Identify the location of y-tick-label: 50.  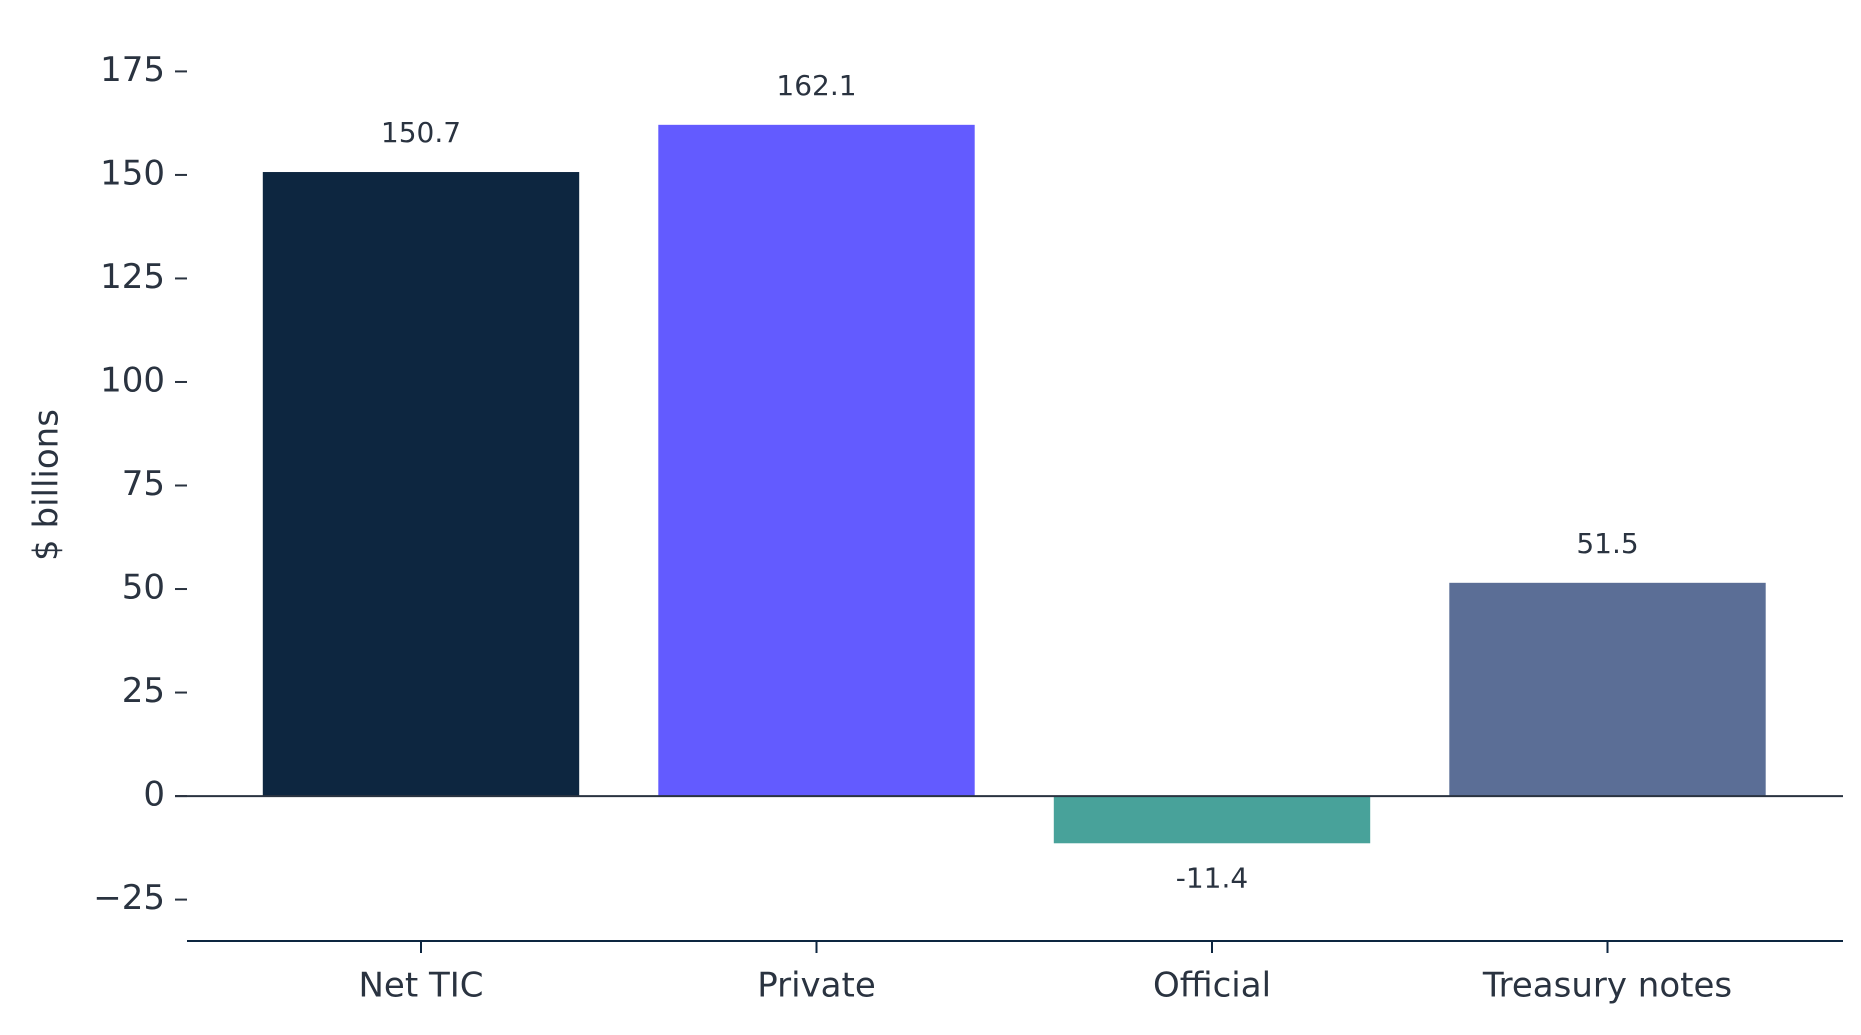
(143, 588).